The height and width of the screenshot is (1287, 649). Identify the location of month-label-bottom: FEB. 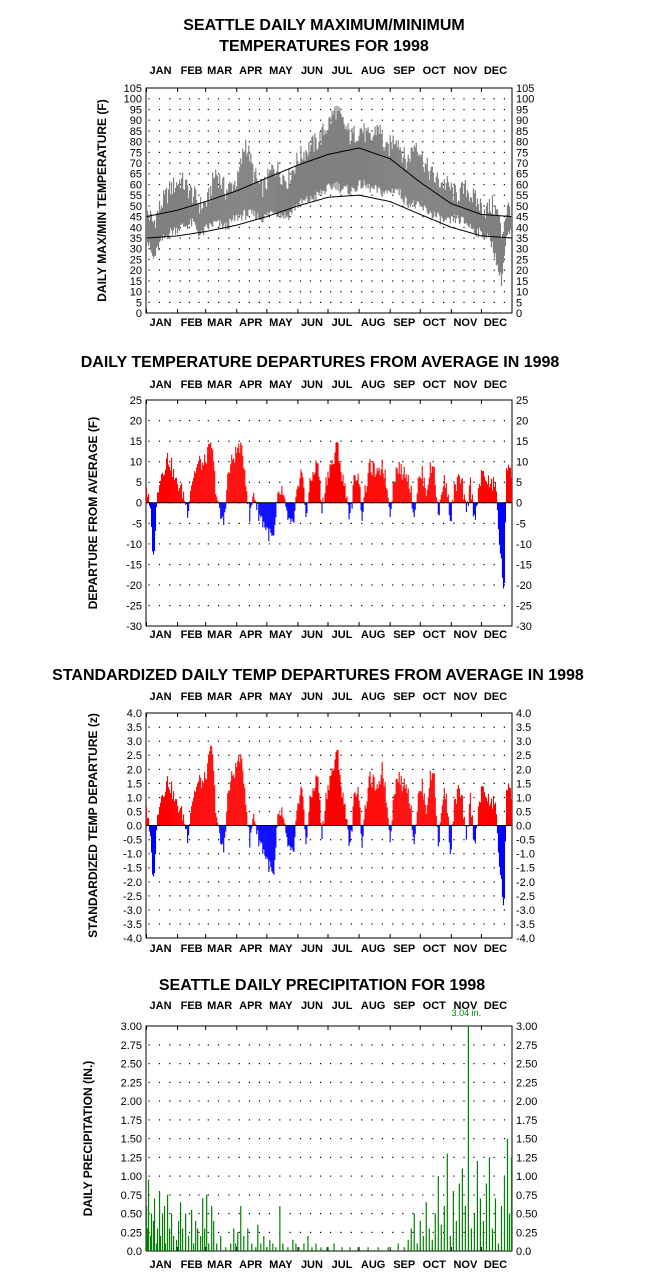
(192, 1265).